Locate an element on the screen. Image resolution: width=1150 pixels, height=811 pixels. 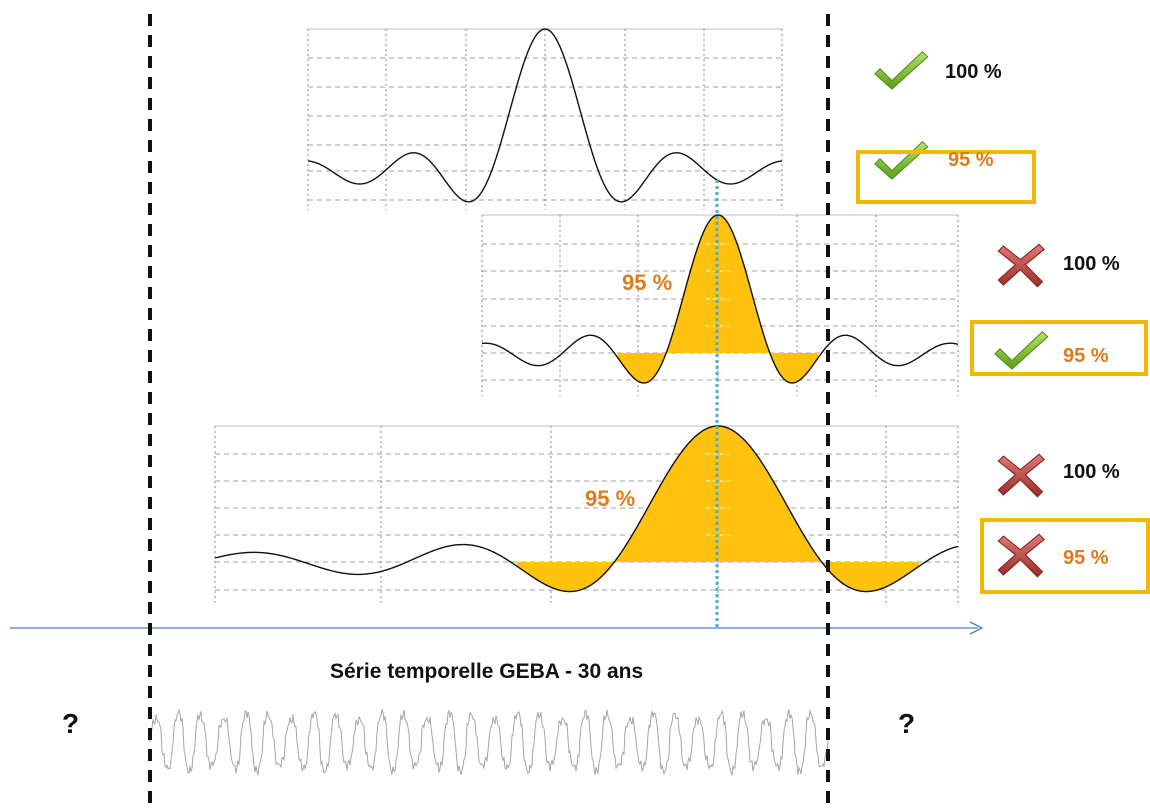
panel3-result2-cross-icon is located at coordinates (1021, 555).